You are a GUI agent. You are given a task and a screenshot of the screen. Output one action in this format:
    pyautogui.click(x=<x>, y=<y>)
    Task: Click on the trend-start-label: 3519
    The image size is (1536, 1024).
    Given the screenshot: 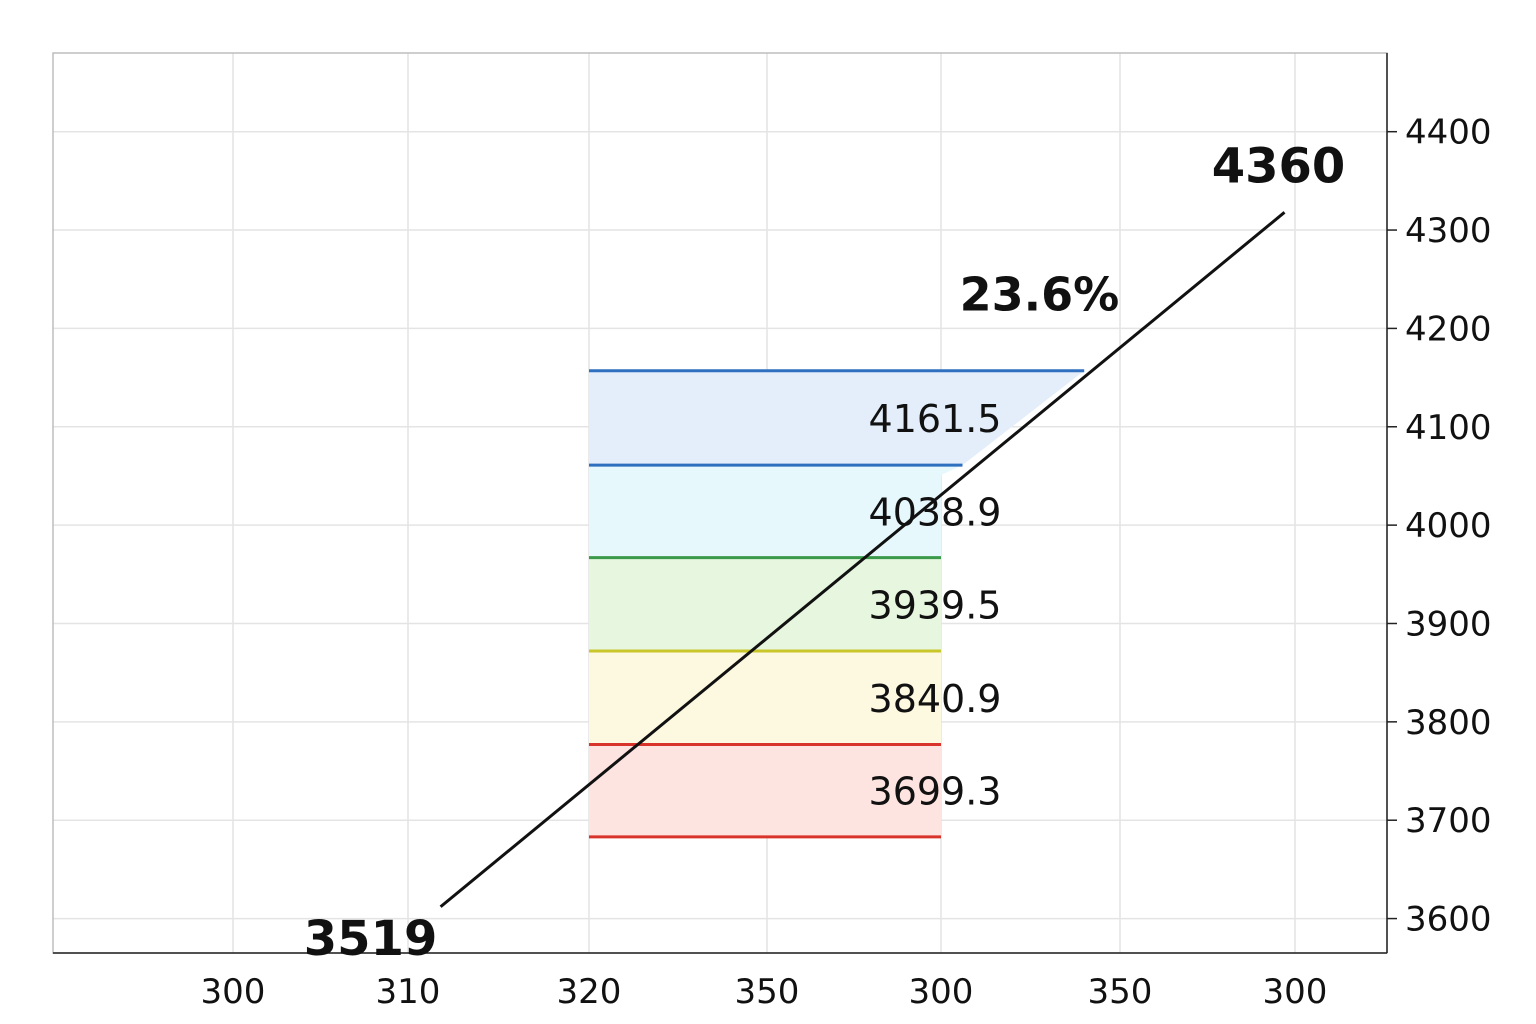 What is the action you would take?
    pyautogui.click(x=371, y=939)
    